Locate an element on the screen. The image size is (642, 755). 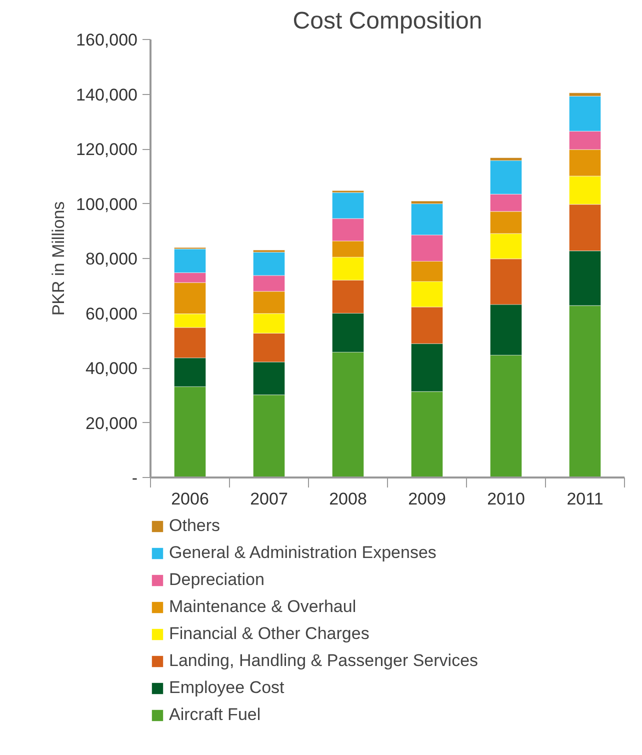
y-tick-label: 40,000 is located at coordinates (112, 368).